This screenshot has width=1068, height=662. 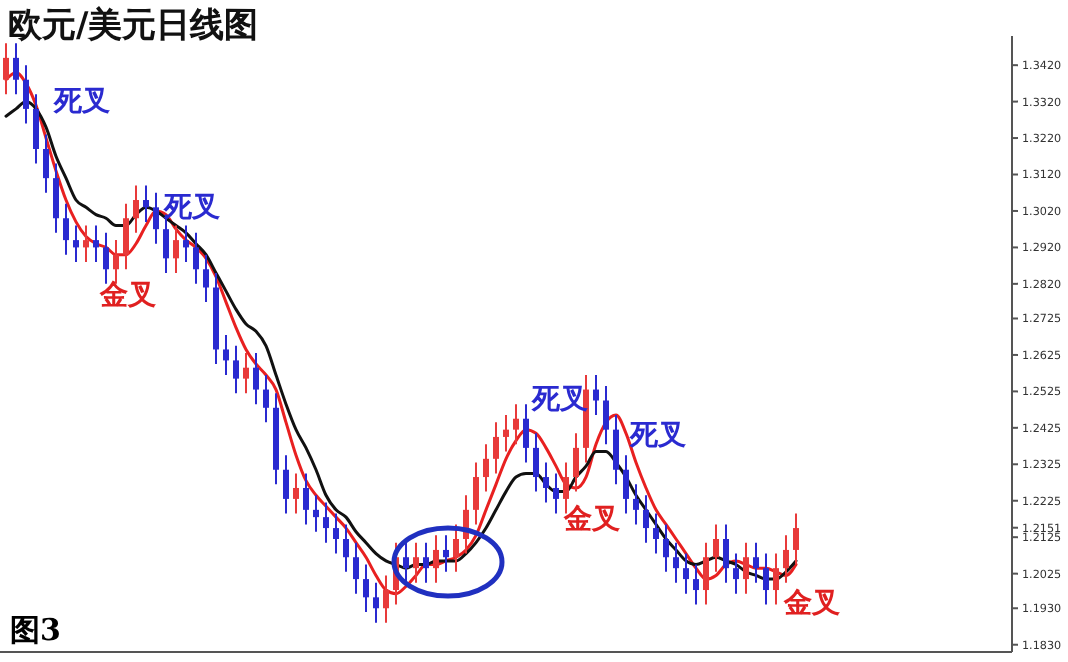 What do you see at coordinates (35, 630) in the screenshot?
I see `annotation: 图3` at bounding box center [35, 630].